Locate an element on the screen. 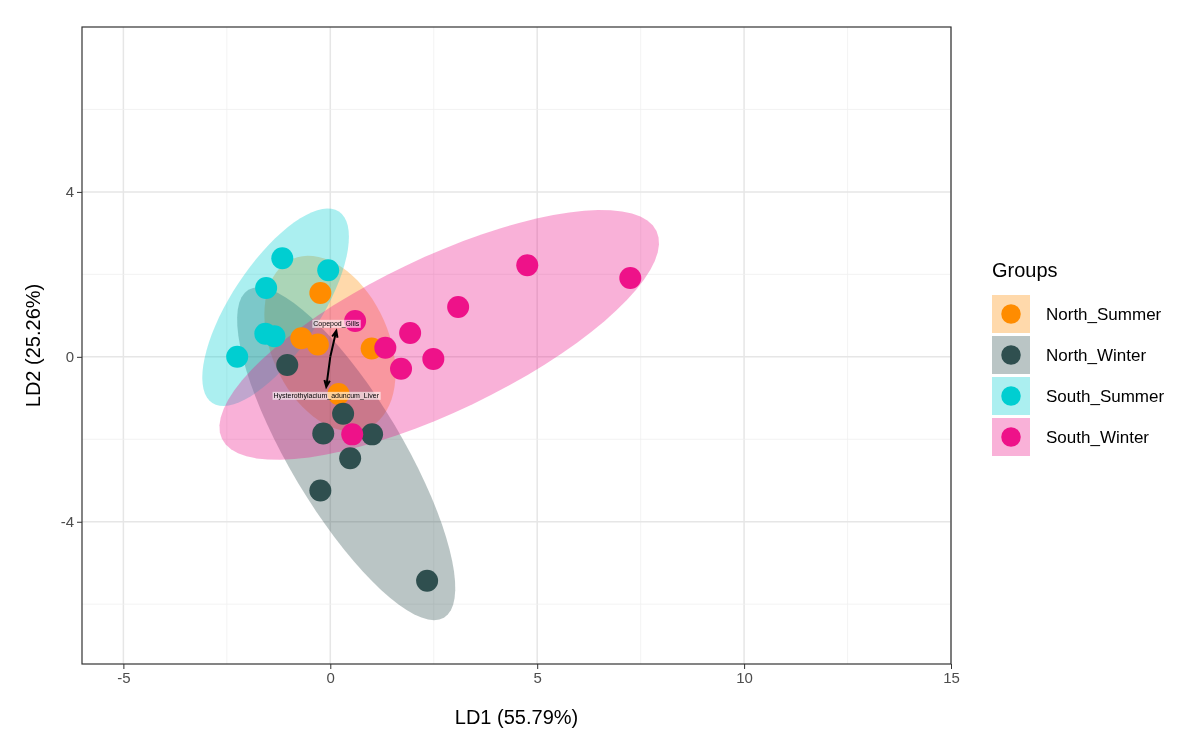  y-tick-label: 4 is located at coordinates (69, 192).